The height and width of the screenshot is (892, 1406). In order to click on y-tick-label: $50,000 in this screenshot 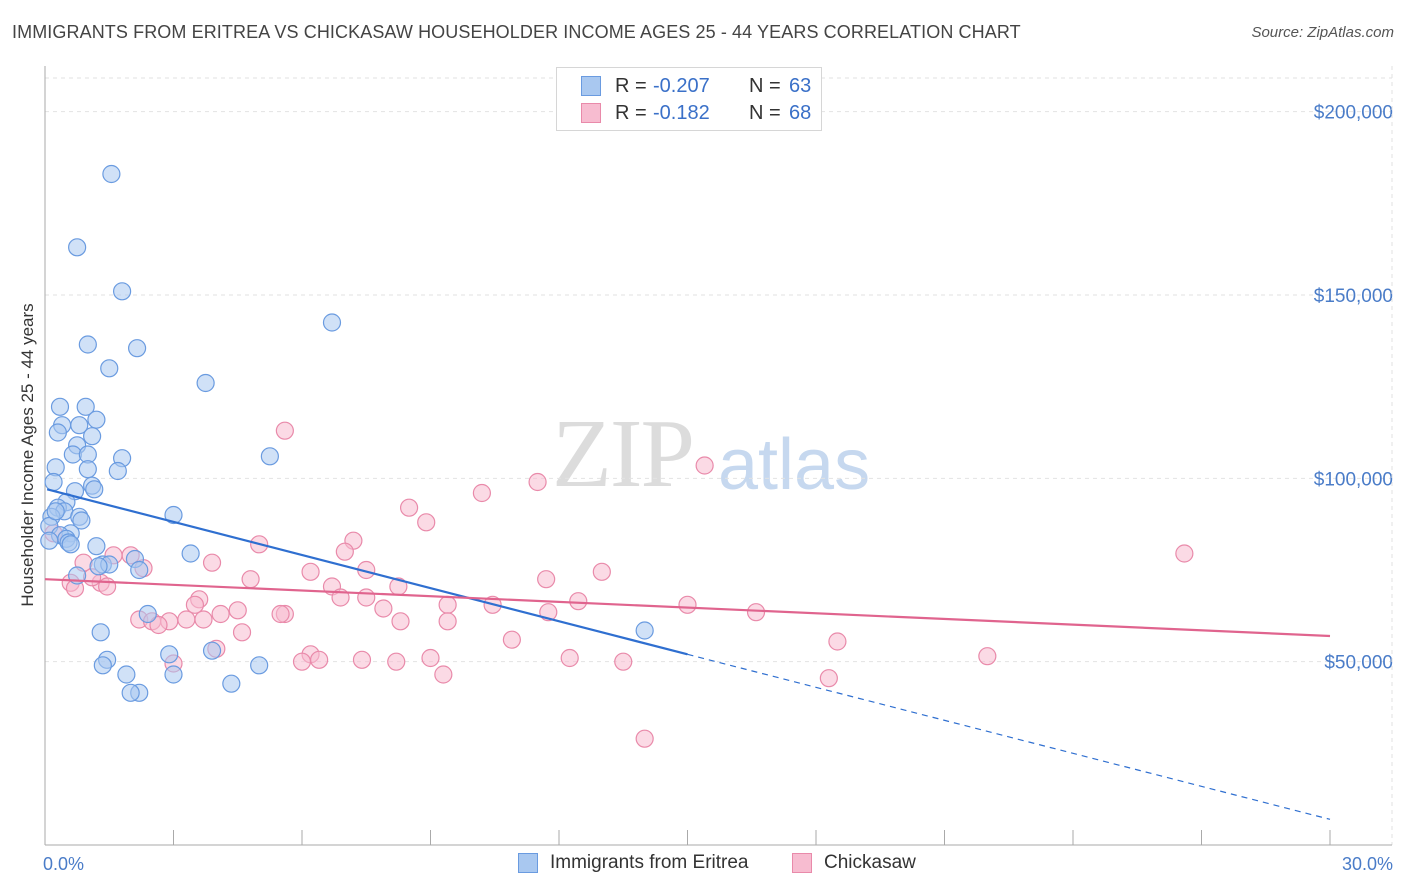, I will do `click(1358, 663)`.